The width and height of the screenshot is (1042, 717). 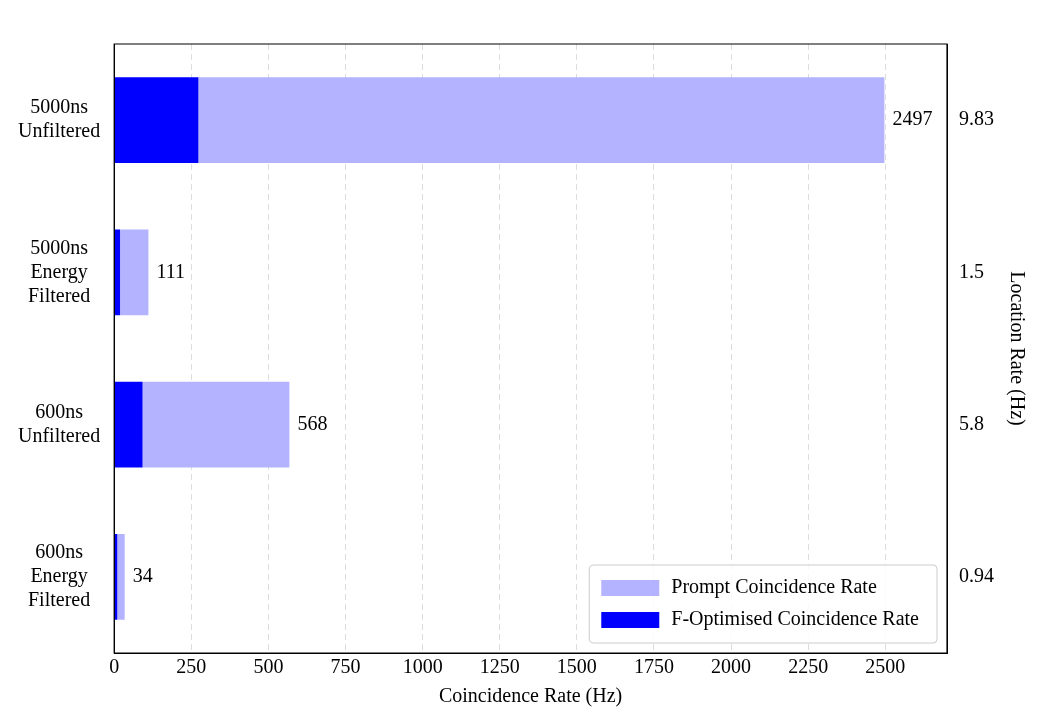 What do you see at coordinates (170, 270) in the screenshot?
I see `total-label: 111` at bounding box center [170, 270].